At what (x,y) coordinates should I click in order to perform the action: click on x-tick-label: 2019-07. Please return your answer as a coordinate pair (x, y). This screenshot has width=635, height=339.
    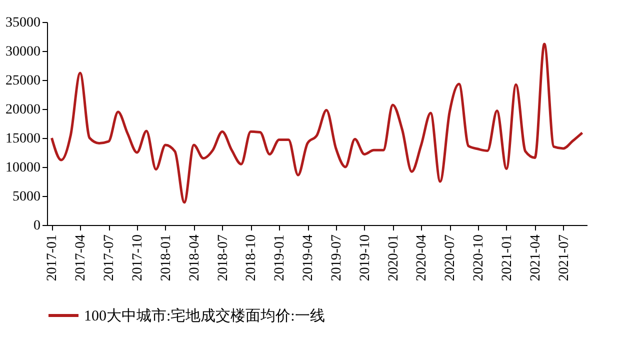
    Looking at the image, I should click on (336, 258).